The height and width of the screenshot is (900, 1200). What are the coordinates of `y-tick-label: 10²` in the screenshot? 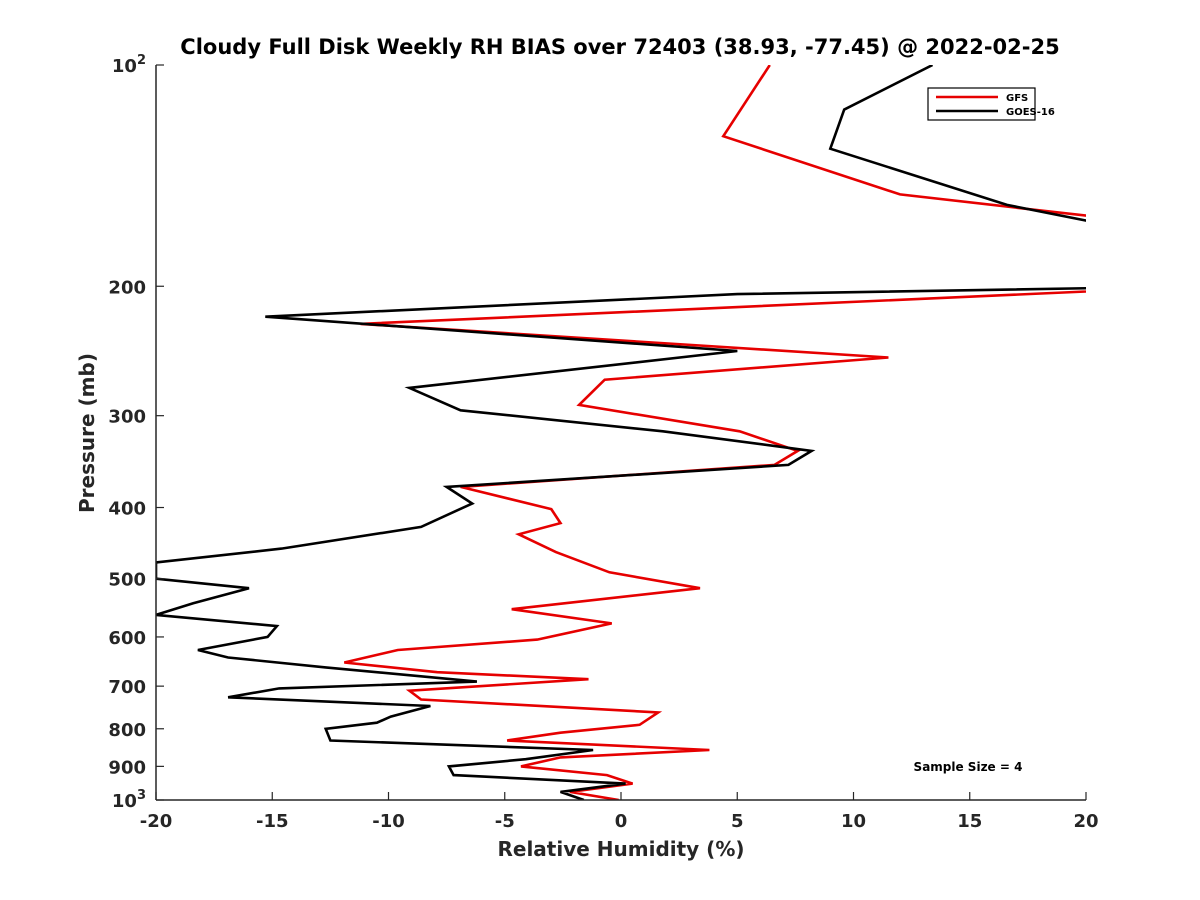 It's located at (129, 65).